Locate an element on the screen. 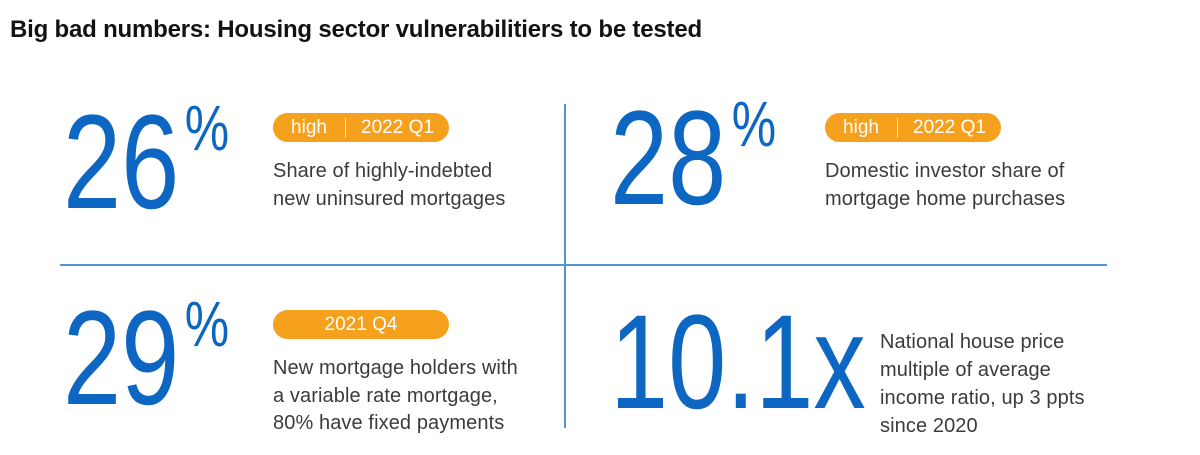 This screenshot has height=455, width=1200. stat-number-text: 10.1 is located at coordinates (712, 362).